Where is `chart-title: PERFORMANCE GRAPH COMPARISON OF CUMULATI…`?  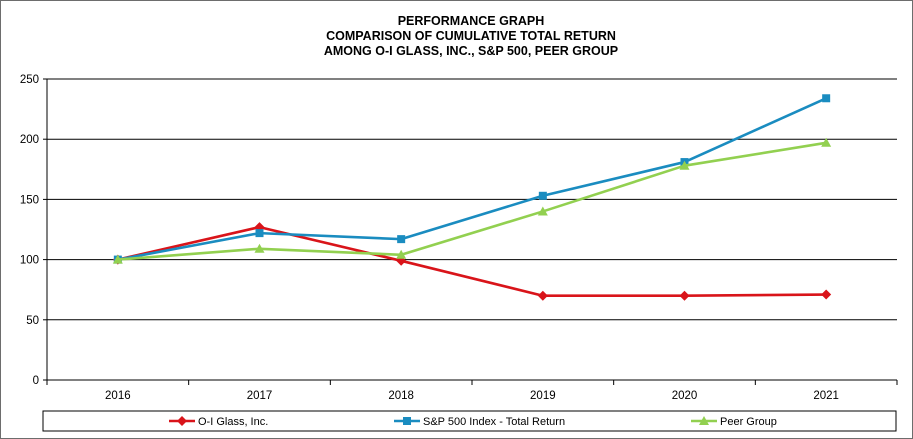
chart-title: PERFORMANCE GRAPH COMPARISON OF CUMULATI… is located at coordinates (471, 36).